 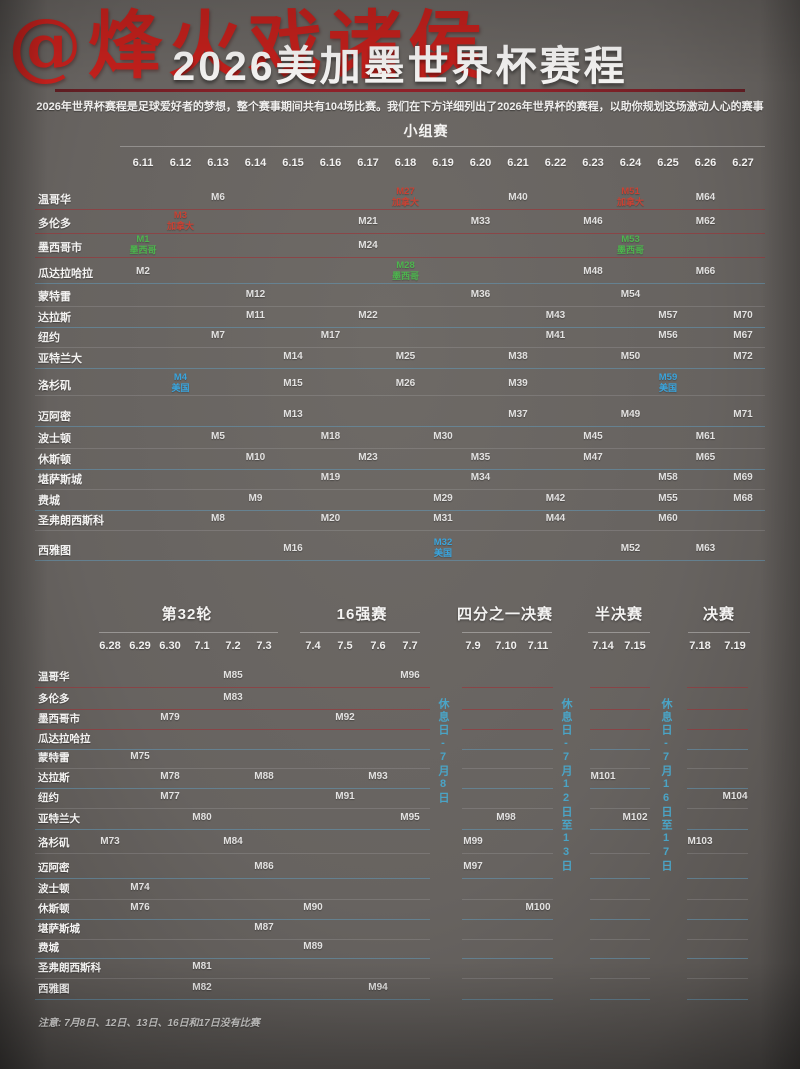 What do you see at coordinates (140, 887) in the screenshot?
I see `match-cell: M74` at bounding box center [140, 887].